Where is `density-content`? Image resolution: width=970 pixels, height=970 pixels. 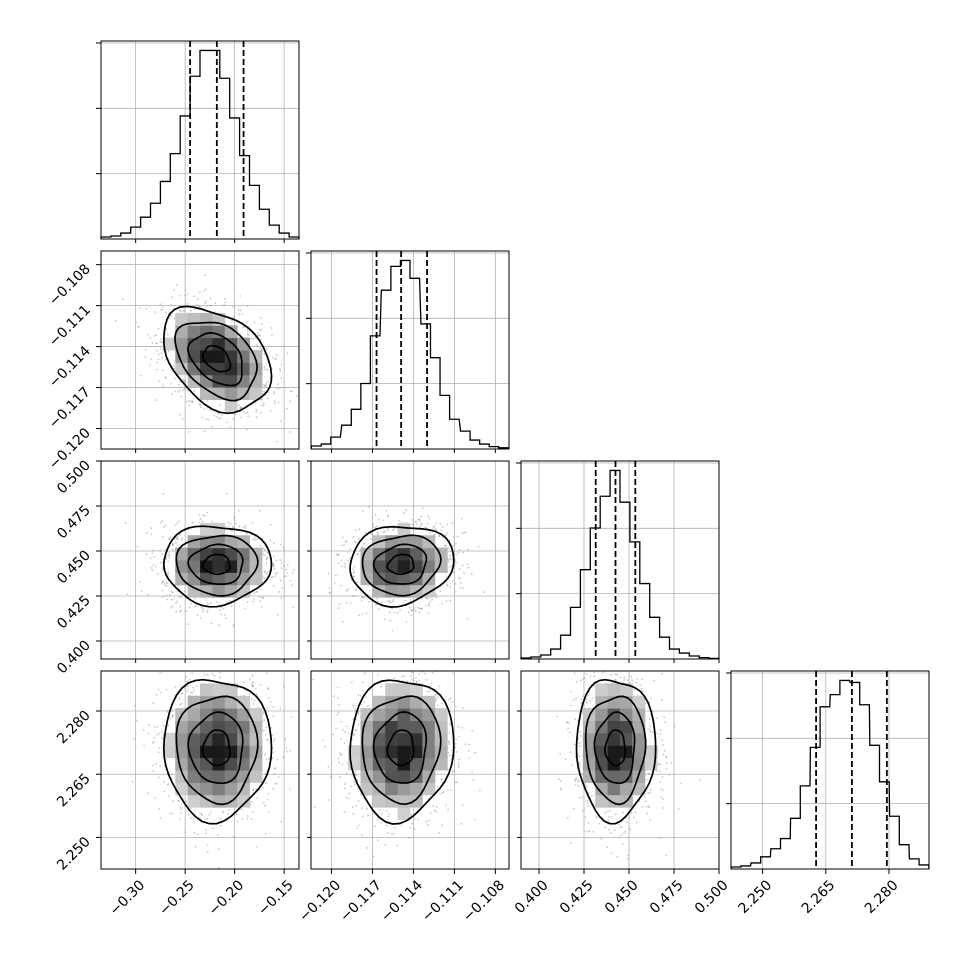
density-content is located at coordinates (206, 358).